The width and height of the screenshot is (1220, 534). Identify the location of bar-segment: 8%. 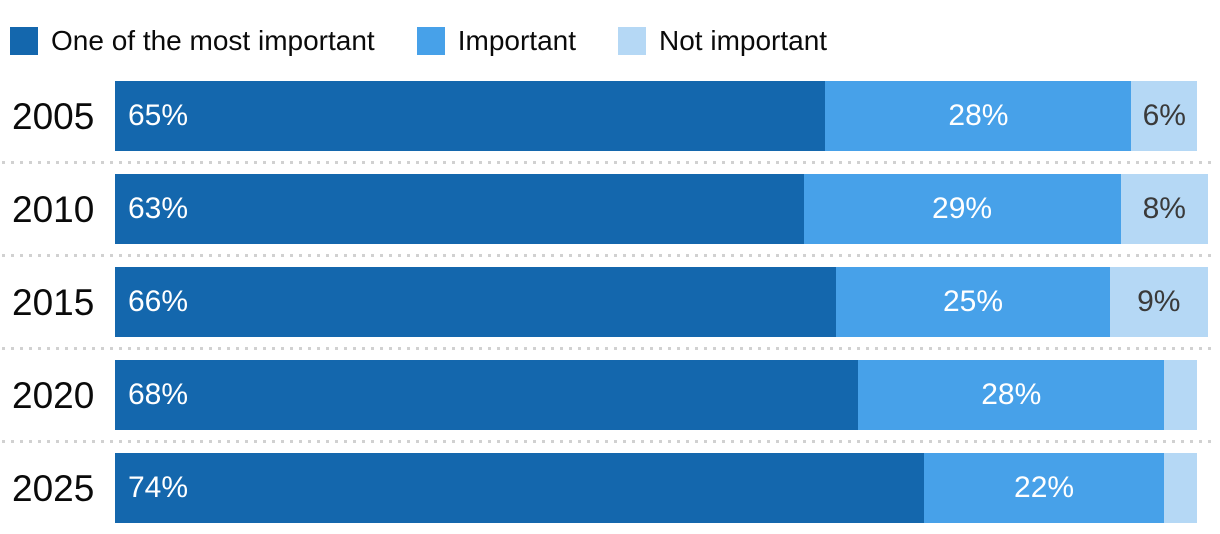
(1164, 209).